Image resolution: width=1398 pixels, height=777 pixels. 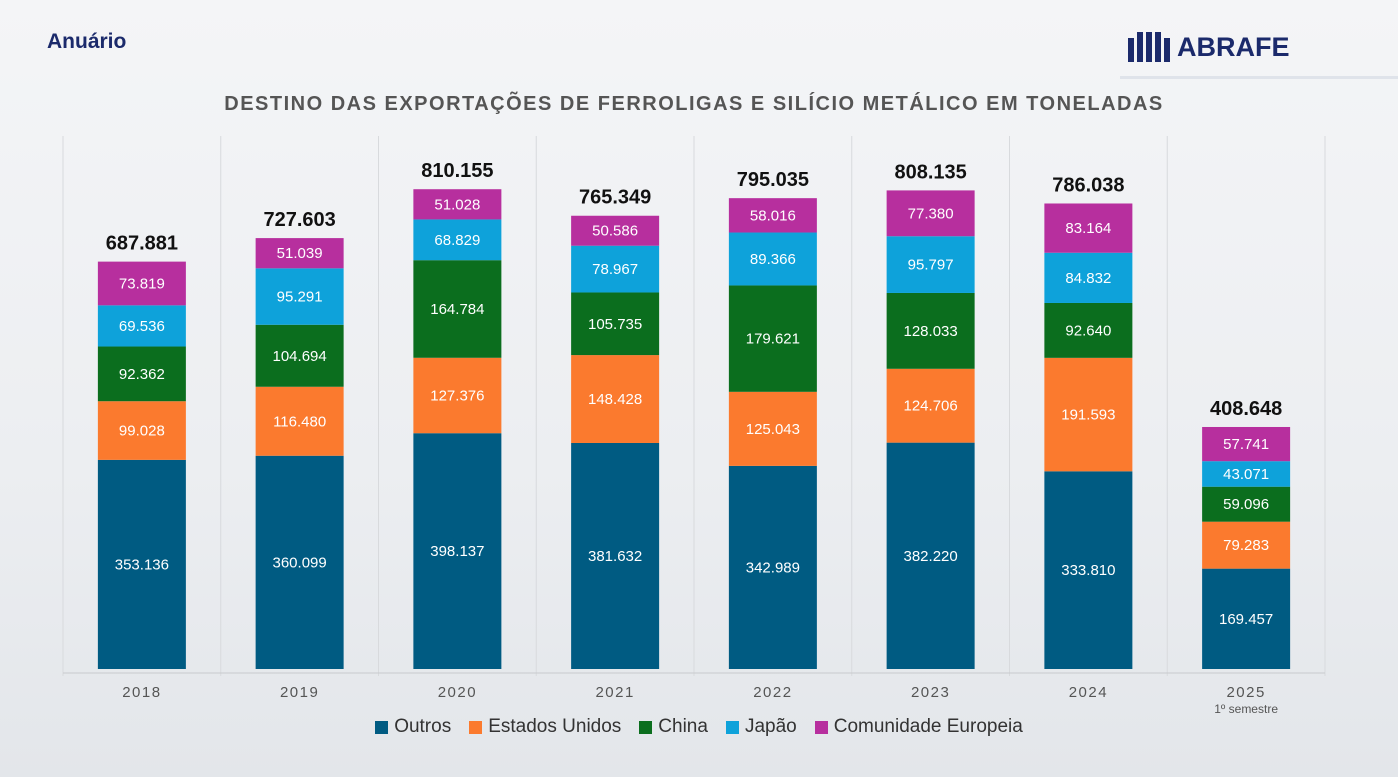 I want to click on value-label: 99.028, so click(x=142, y=431).